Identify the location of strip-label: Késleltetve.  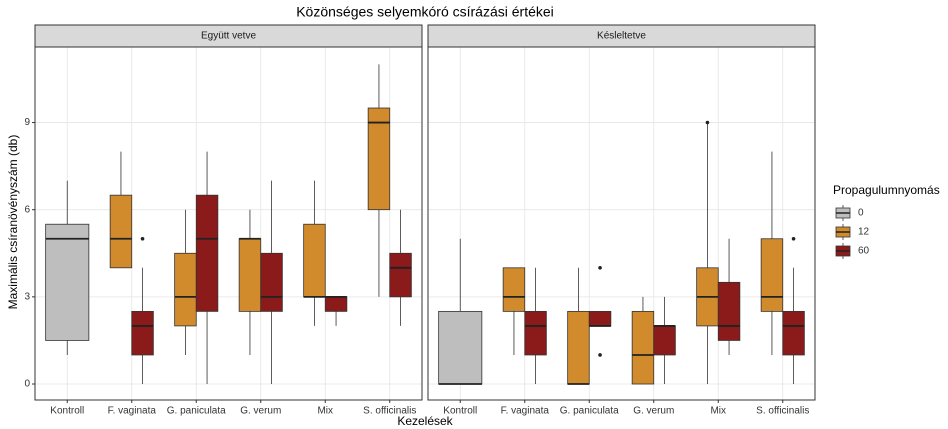
(621, 36).